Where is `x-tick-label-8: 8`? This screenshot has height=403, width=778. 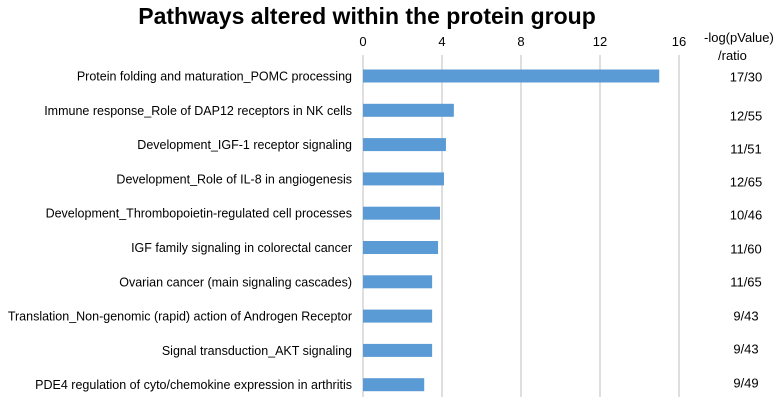 x-tick-label-8: 8 is located at coordinates (520, 41).